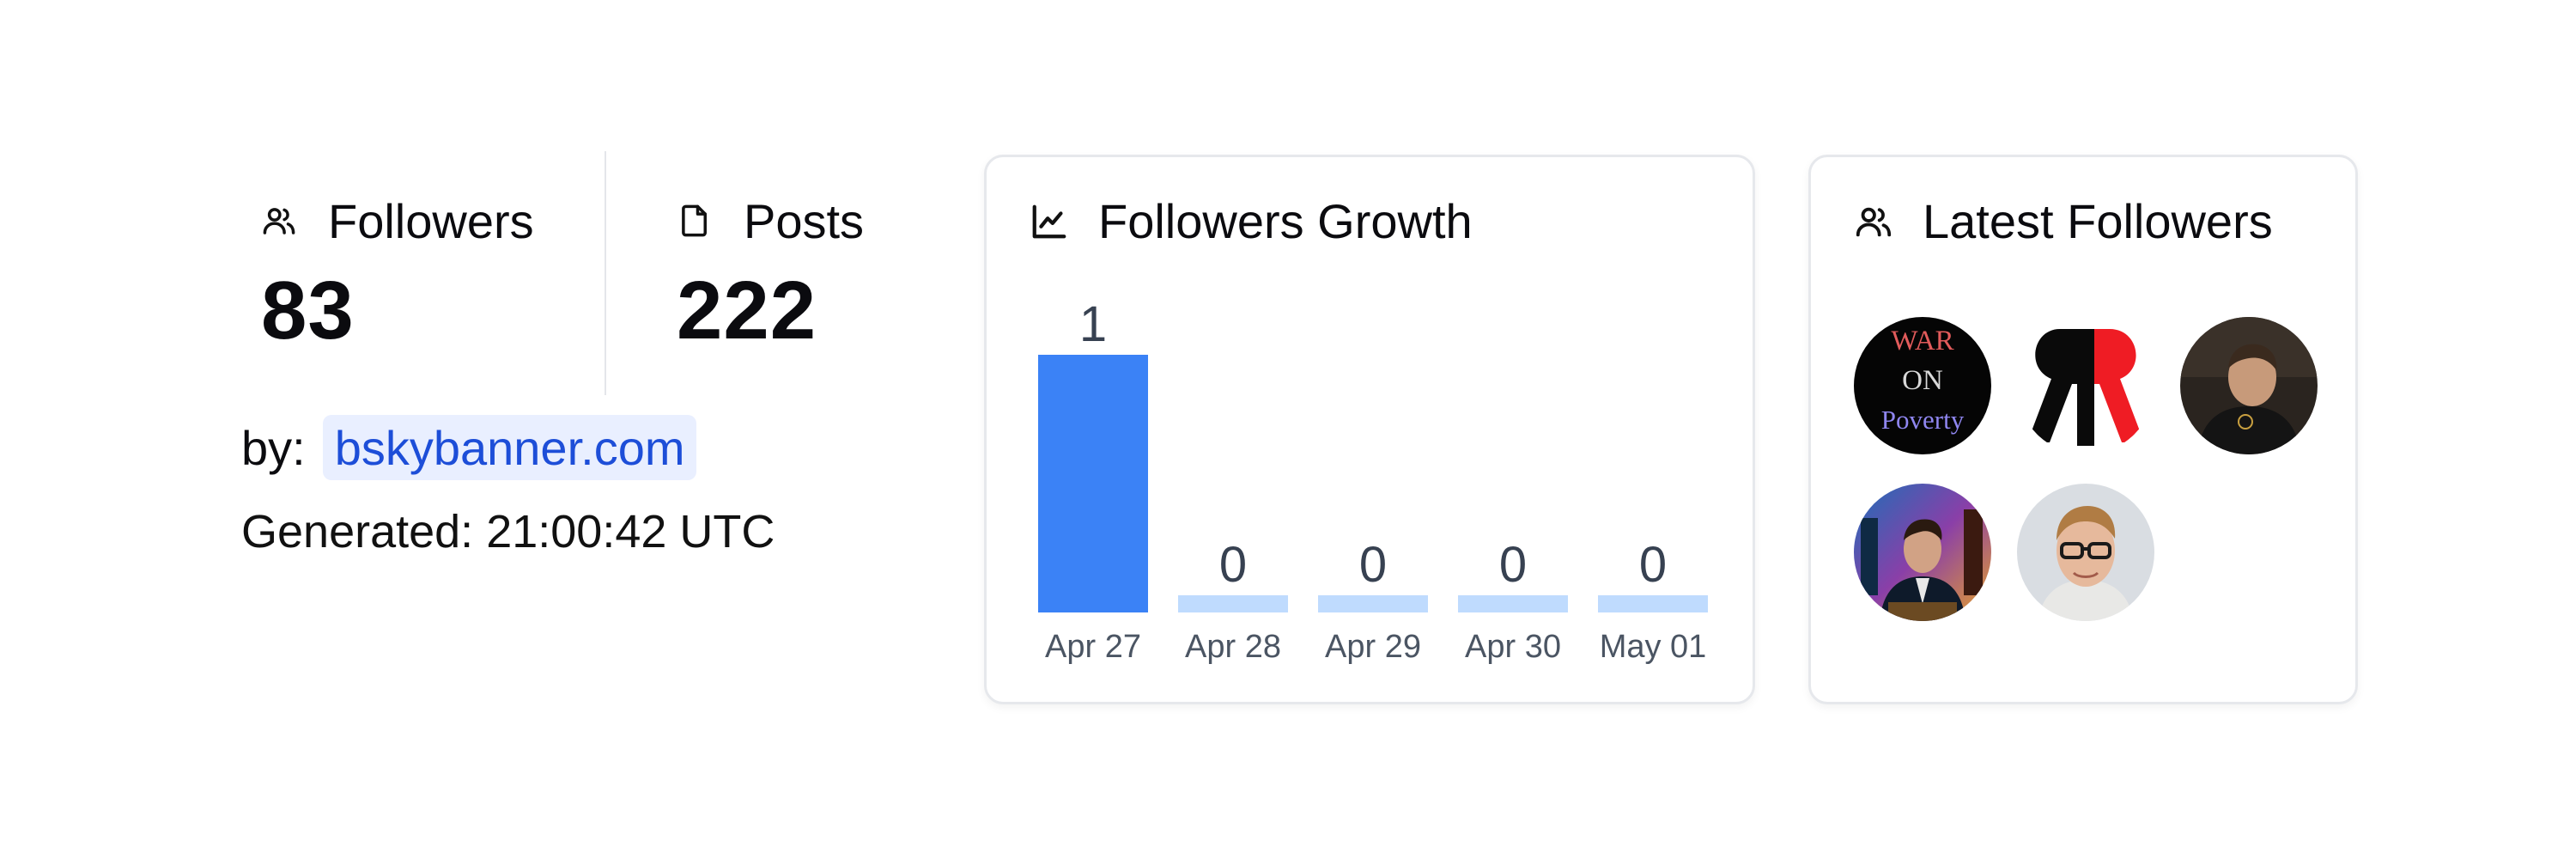  I want to click on avatar-text-war: WAR, so click(1922, 341).